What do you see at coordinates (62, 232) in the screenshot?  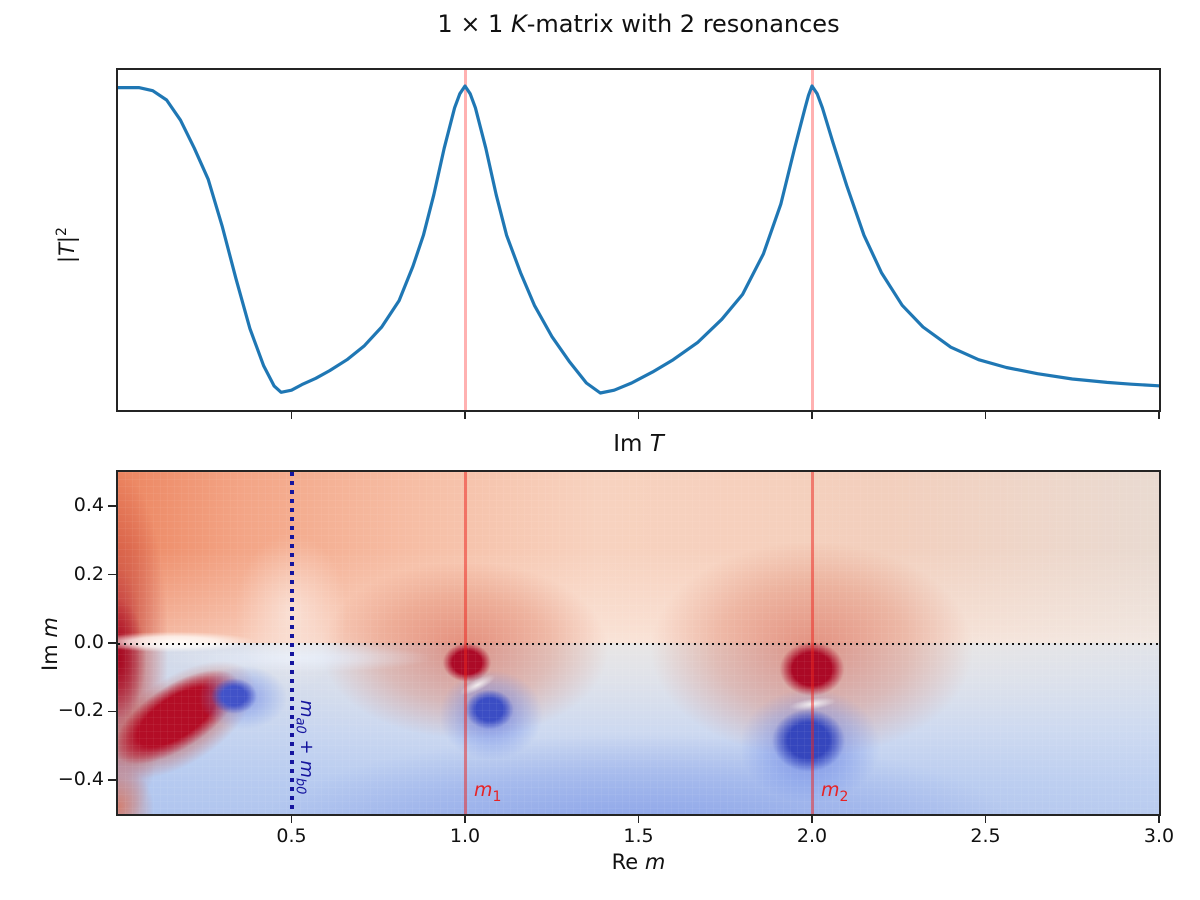 I see `top-plot-ylabel-exponent: 2` at bounding box center [62, 232].